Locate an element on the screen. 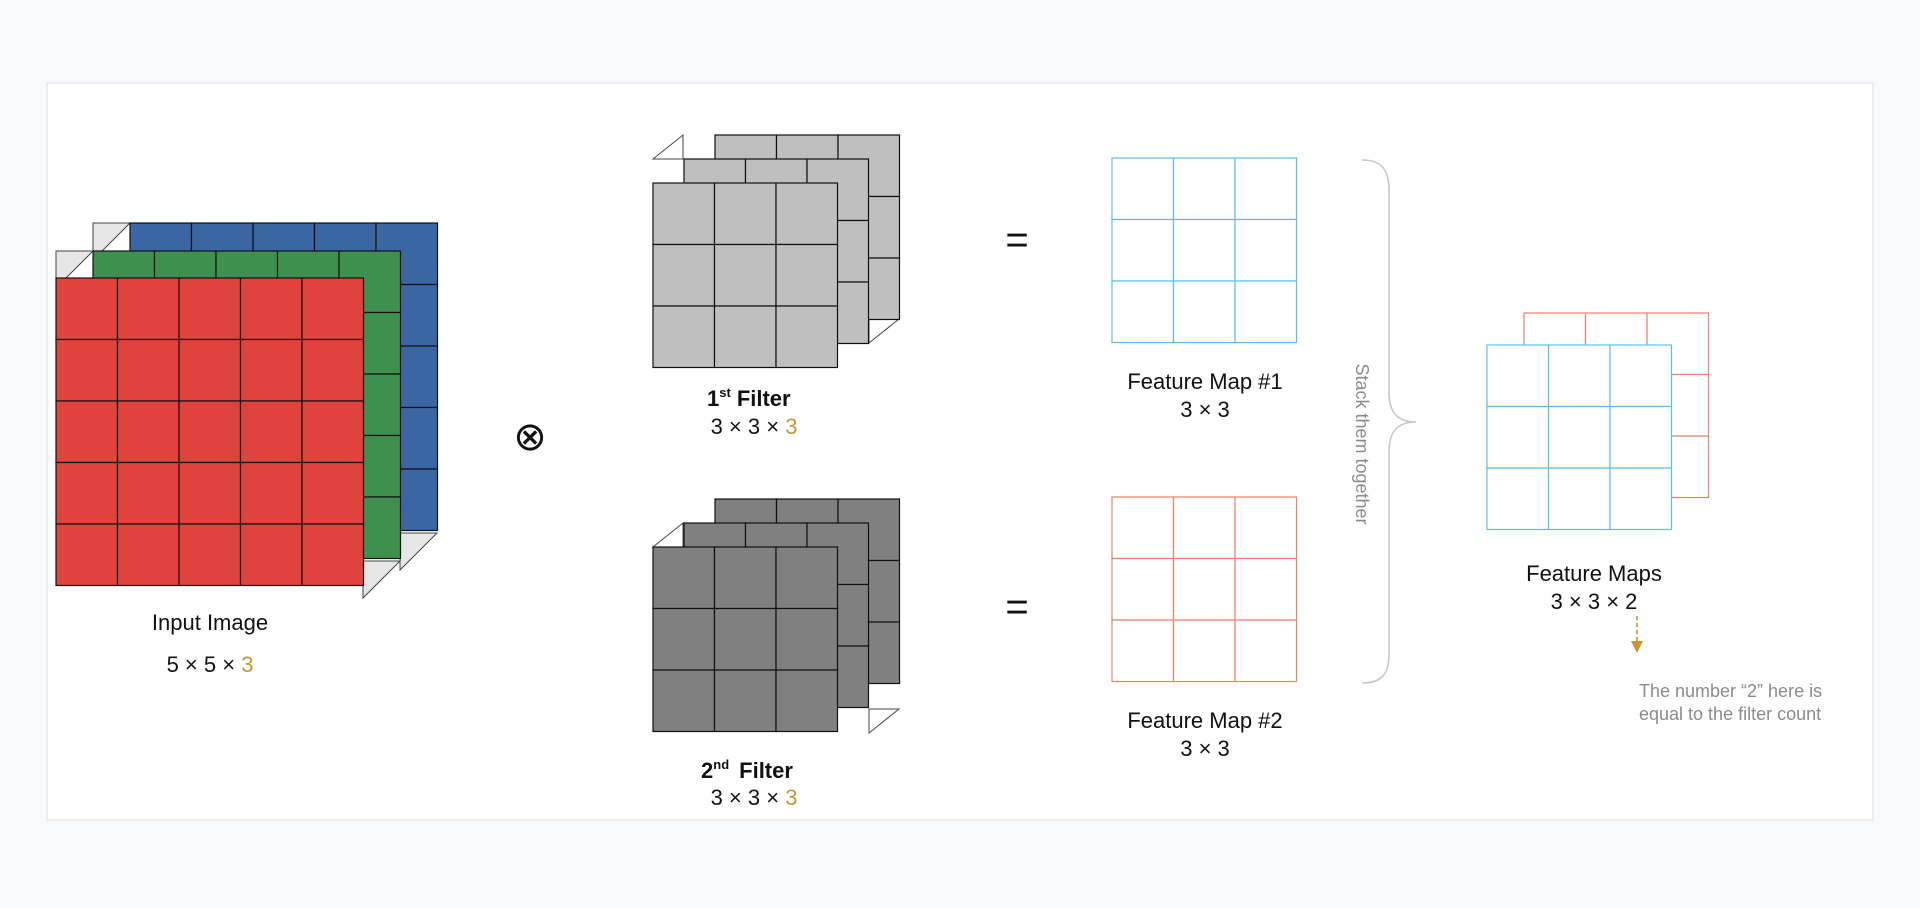 The width and height of the screenshot is (1920, 908). input-image-title: Input Image is located at coordinates (210, 622).